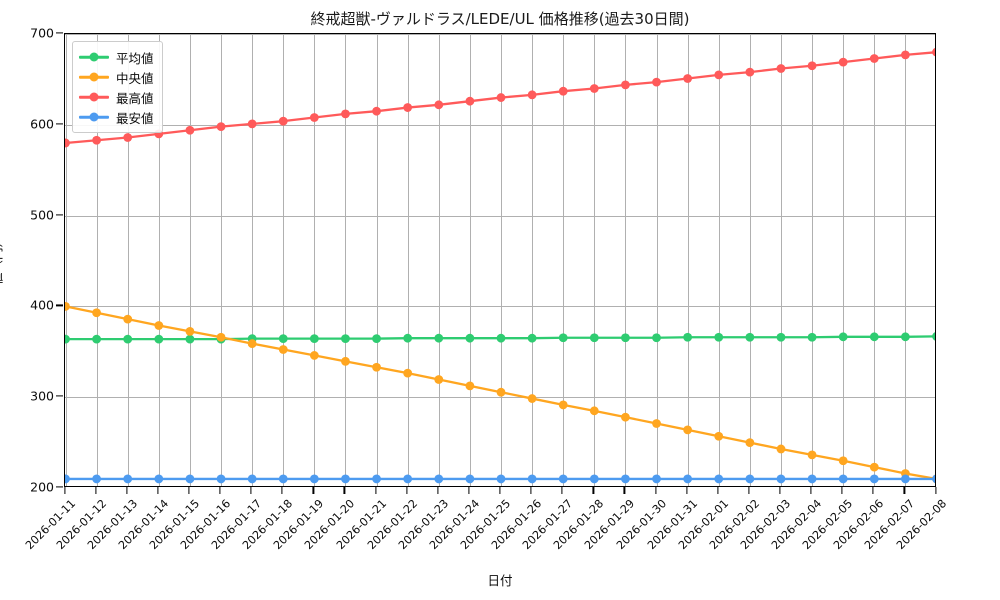  I want to click on legend-label: 平均値, so click(135, 58).